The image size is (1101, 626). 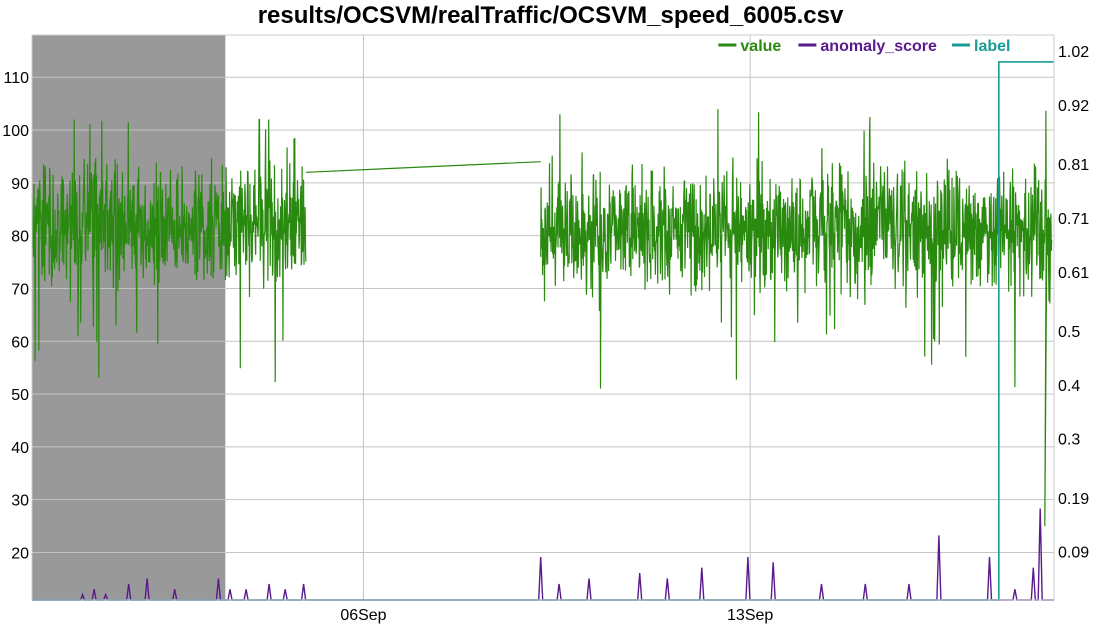 I want to click on y-left-tick-label: 110, so click(x=16, y=78).